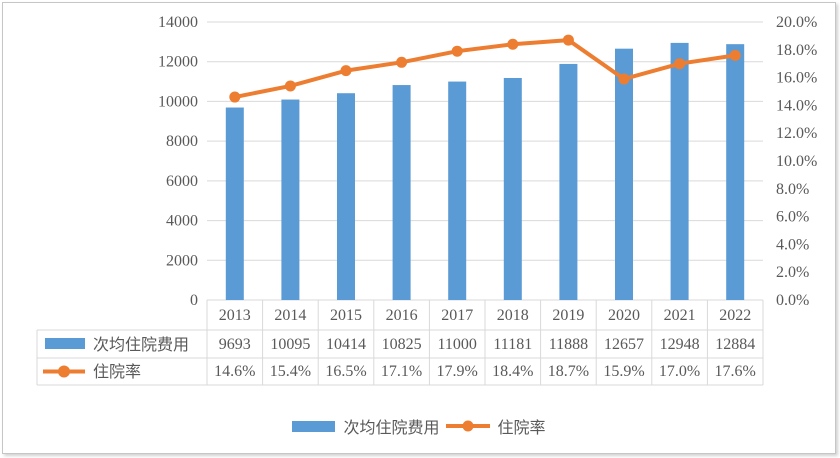 The width and height of the screenshot is (840, 458). I want to click on line-series-legend-label: 住院率, so click(521, 428).